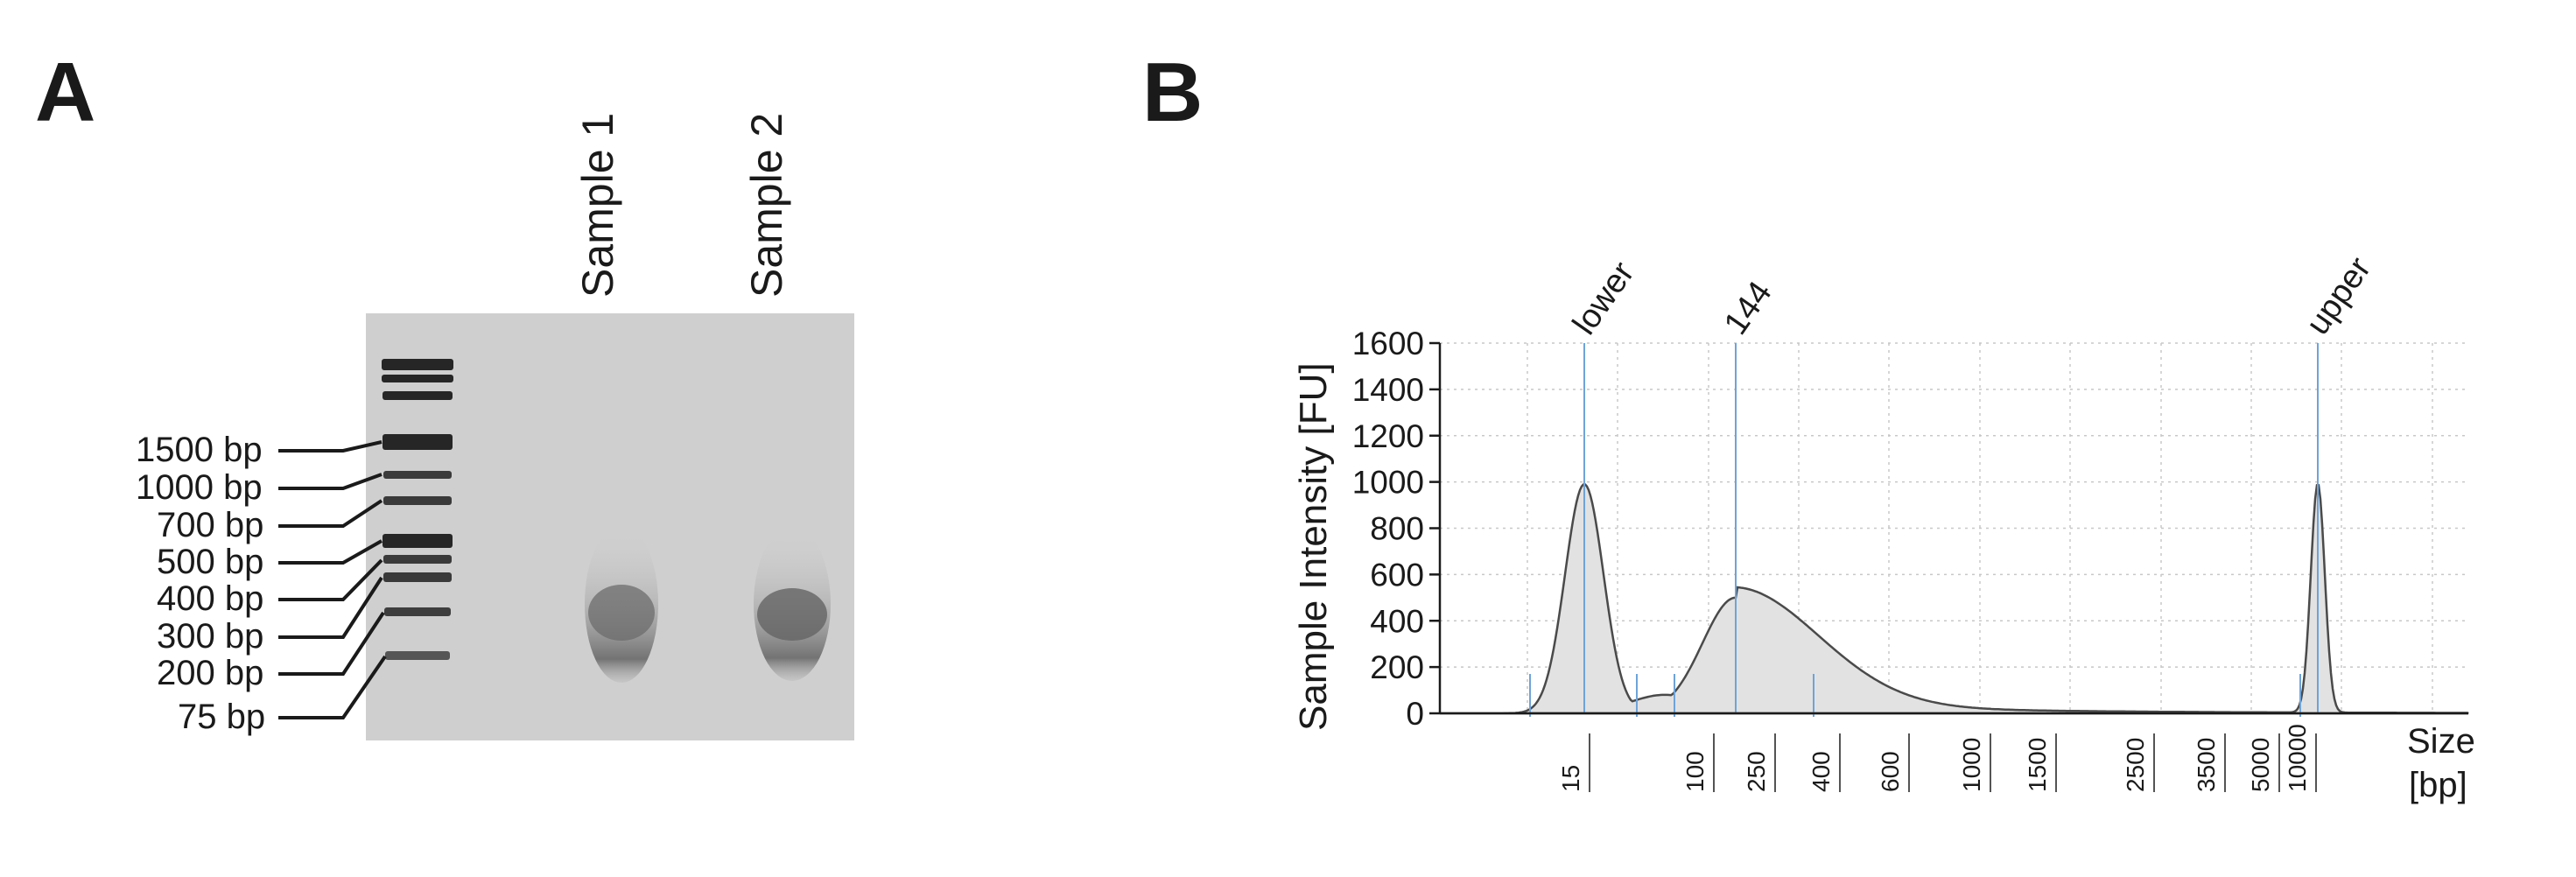 This screenshot has height=877, width=2576. Describe the element at coordinates (1313, 546) in the screenshot. I see `y-axis-title: Sample Intensity [FU]` at that location.